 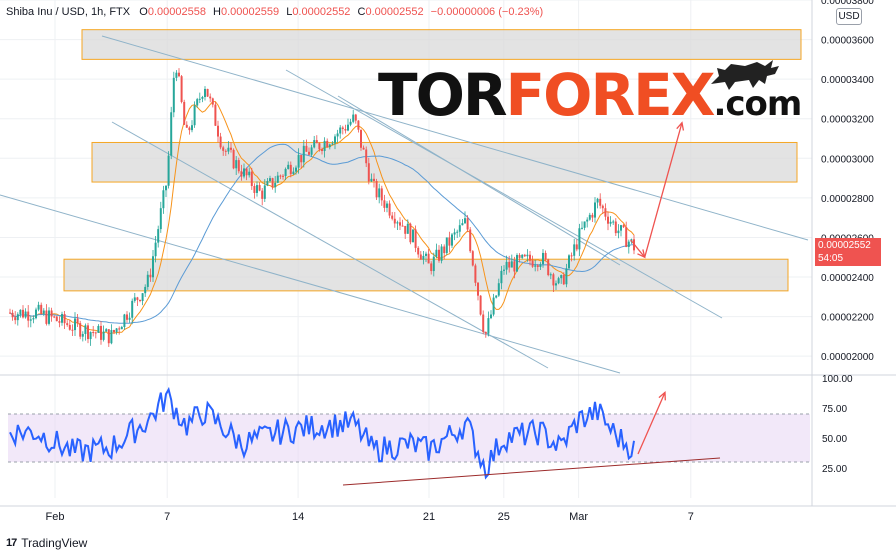 What do you see at coordinates (250, 12) in the screenshot?
I see `high-value: 0.00002559` at bounding box center [250, 12].